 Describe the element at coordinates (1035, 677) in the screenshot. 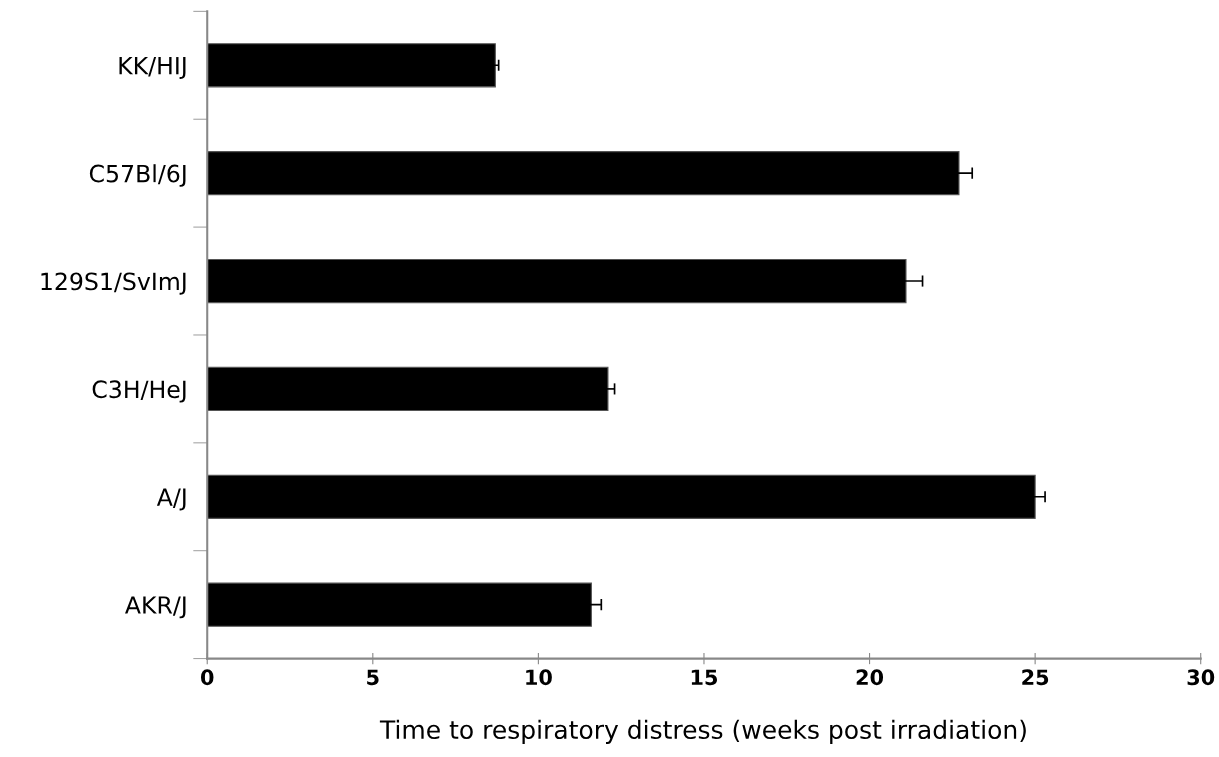

I see `x-tick-label: 25` at that location.